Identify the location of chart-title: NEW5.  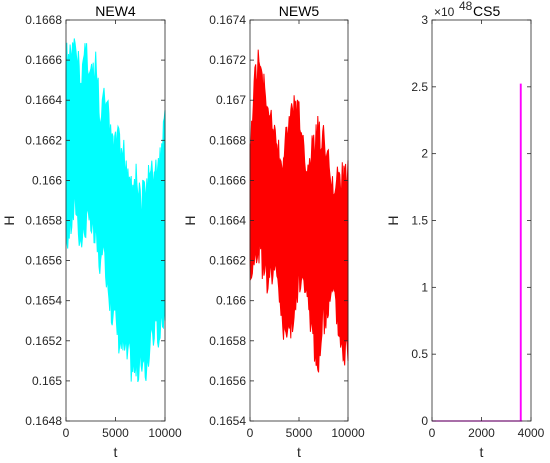
(299, 11).